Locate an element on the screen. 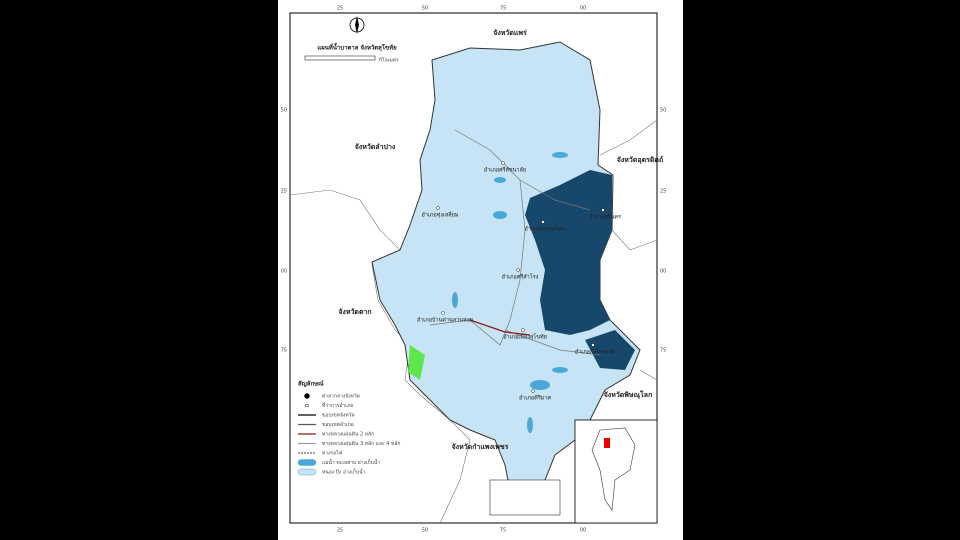 This screenshot has width=960, height=540. legend-label: ศาลากลางจังหวัด is located at coordinates (341, 397).